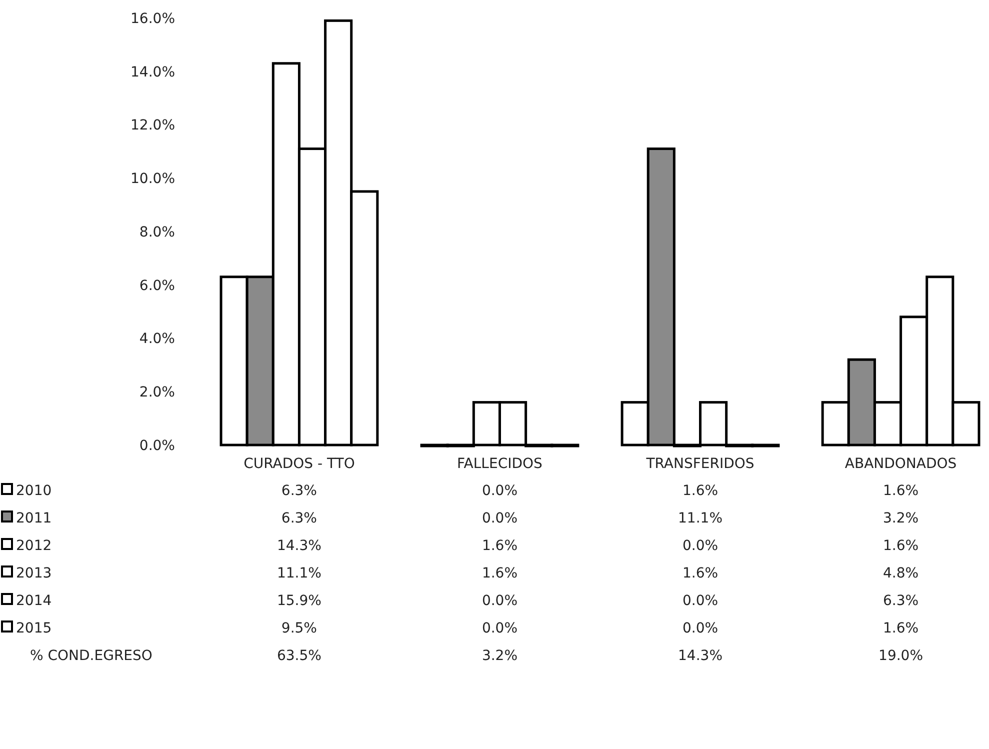 This screenshot has width=989, height=749. I want to click on text: 4.8%, so click(900, 573).